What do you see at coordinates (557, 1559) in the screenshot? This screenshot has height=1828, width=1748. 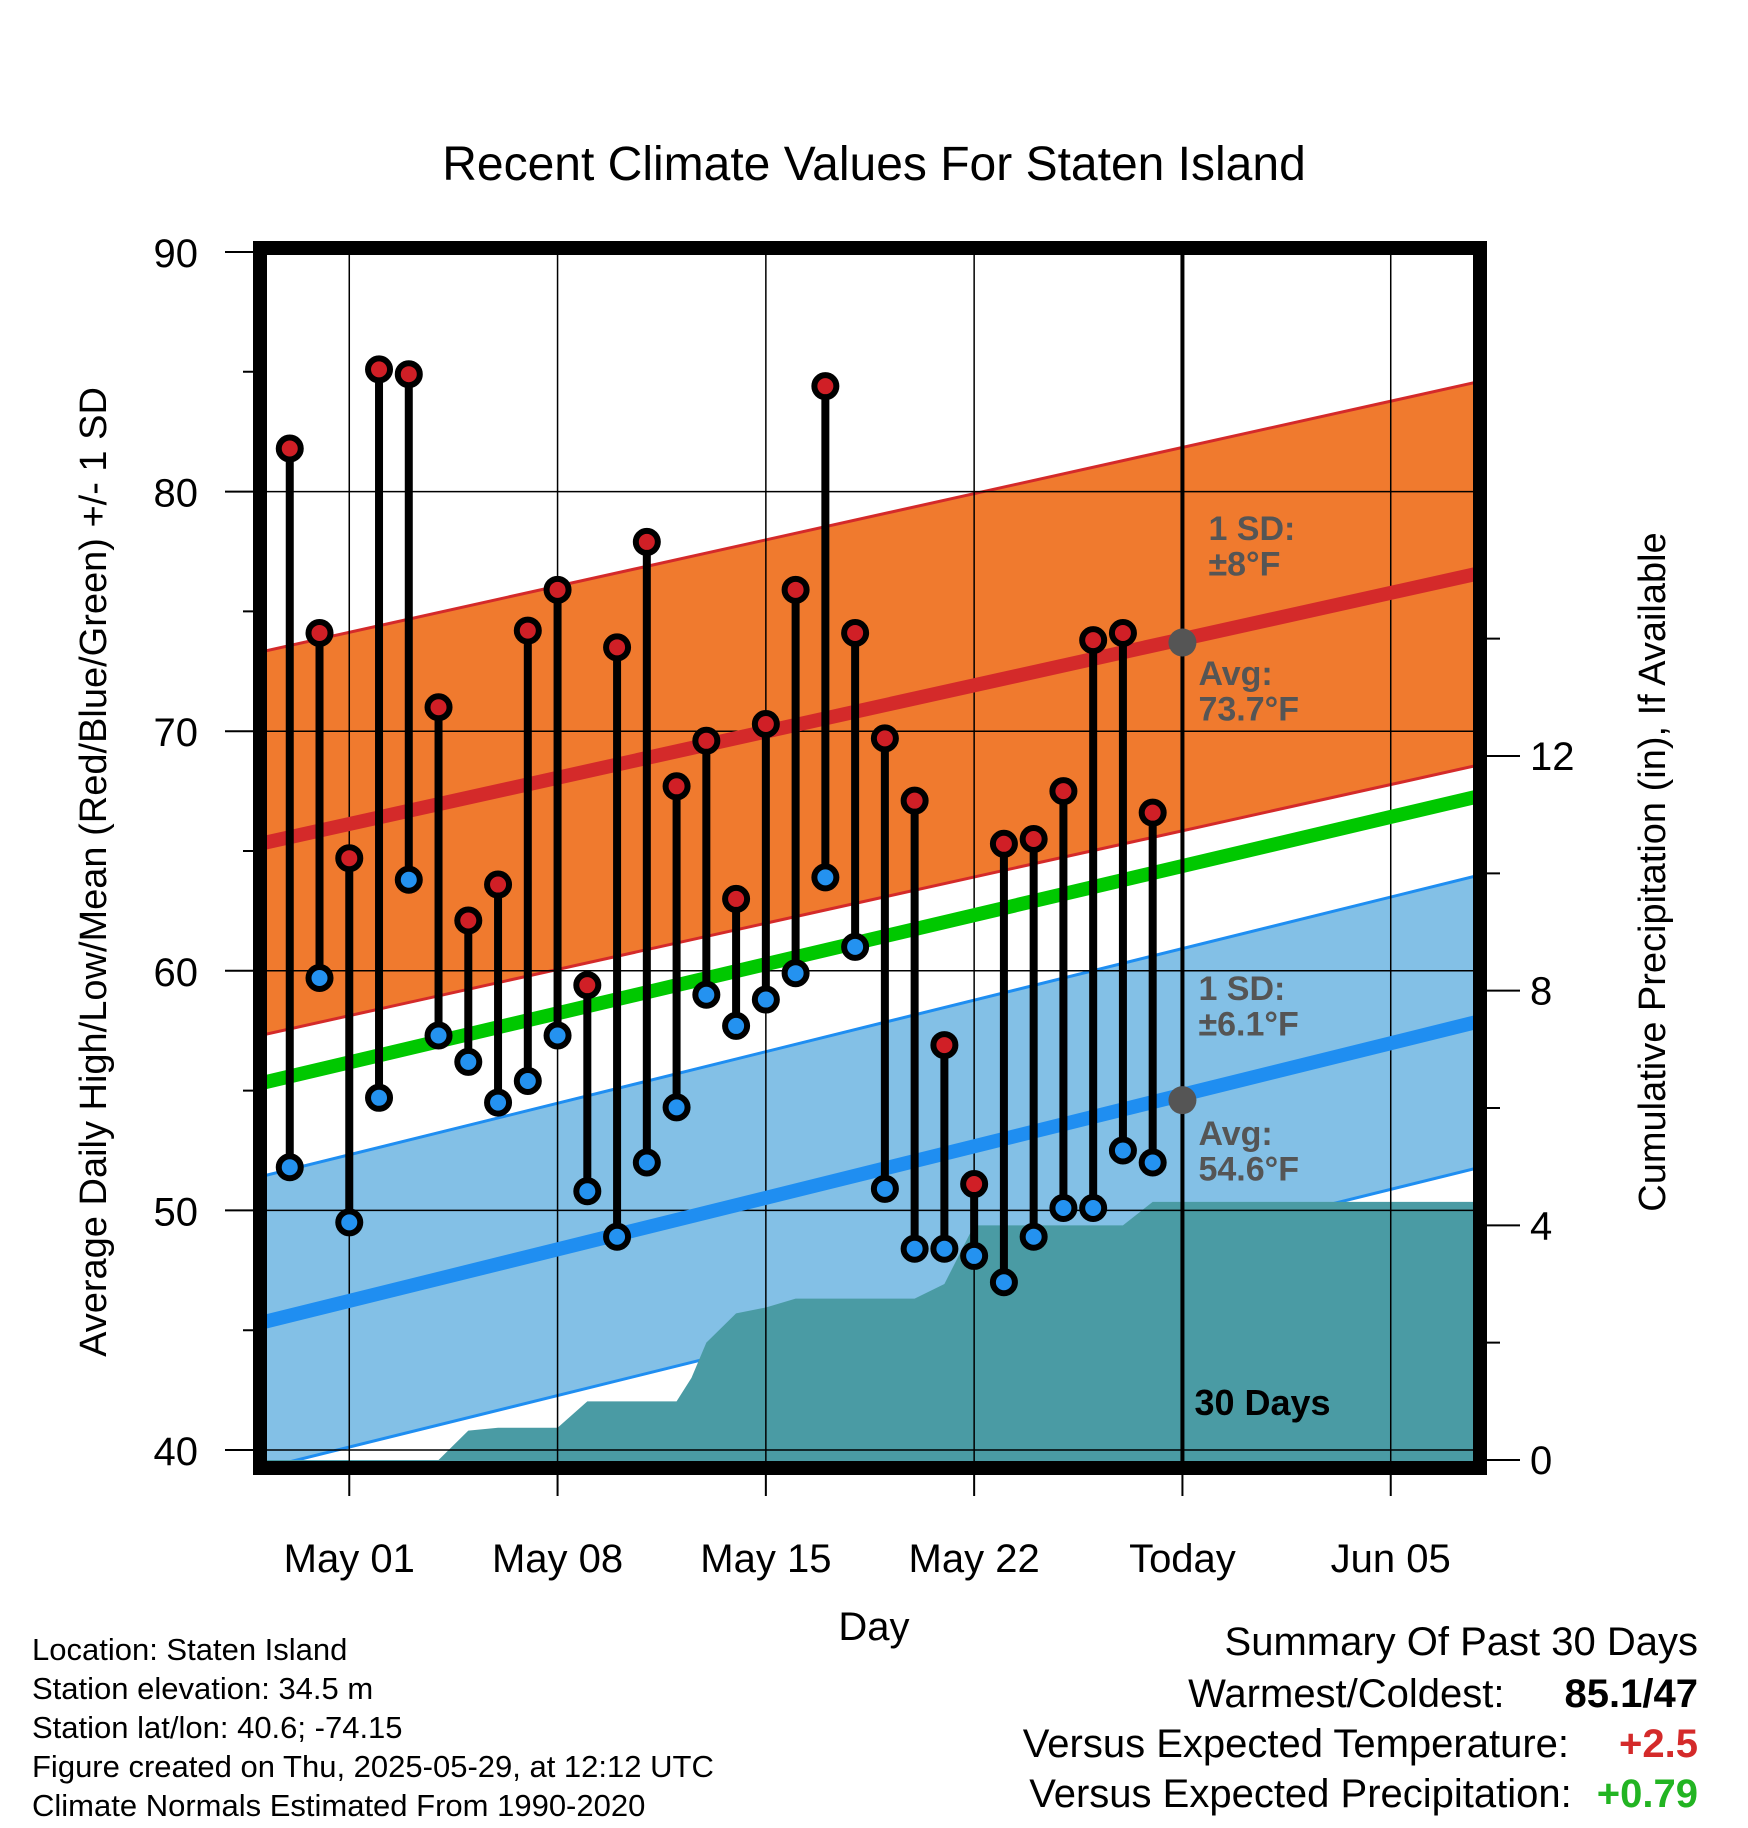 I see `x-tick-label: May 08` at bounding box center [557, 1559].